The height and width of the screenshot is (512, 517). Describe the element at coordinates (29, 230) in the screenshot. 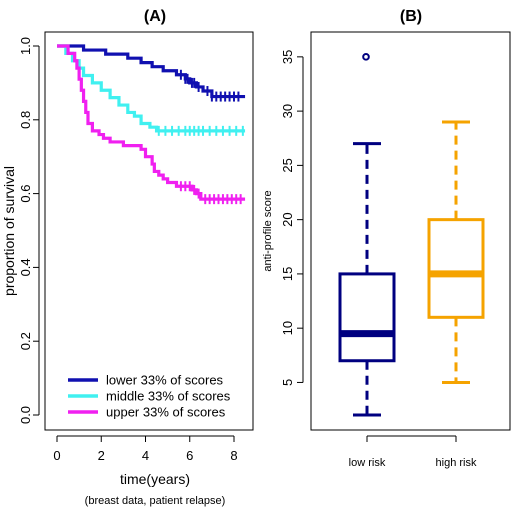

I see `panel-a-y-axis: 0.0 0.2 0.4 0.6 0.8 1.0` at that location.